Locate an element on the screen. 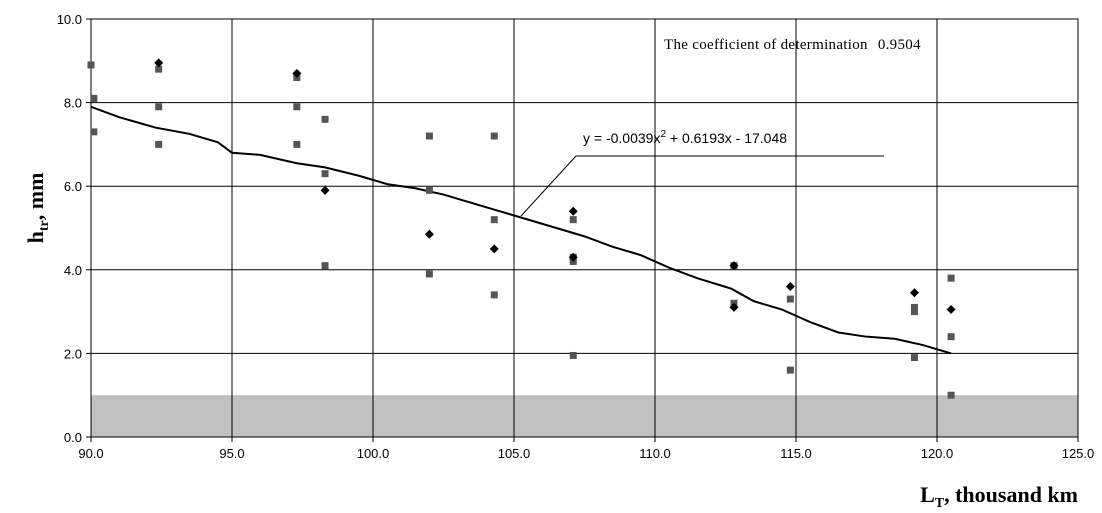 The image size is (1102, 513). r2-annotation: The coefficient of determination 0.9504 is located at coordinates (792, 45).